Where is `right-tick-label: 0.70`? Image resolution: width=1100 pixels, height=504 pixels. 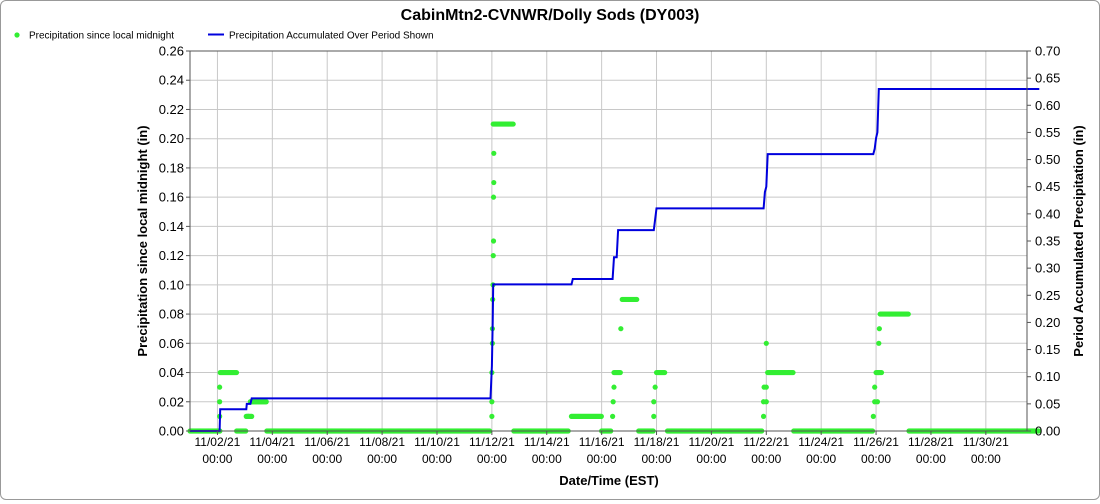
right-tick-label: 0.70 is located at coordinates (1047, 51).